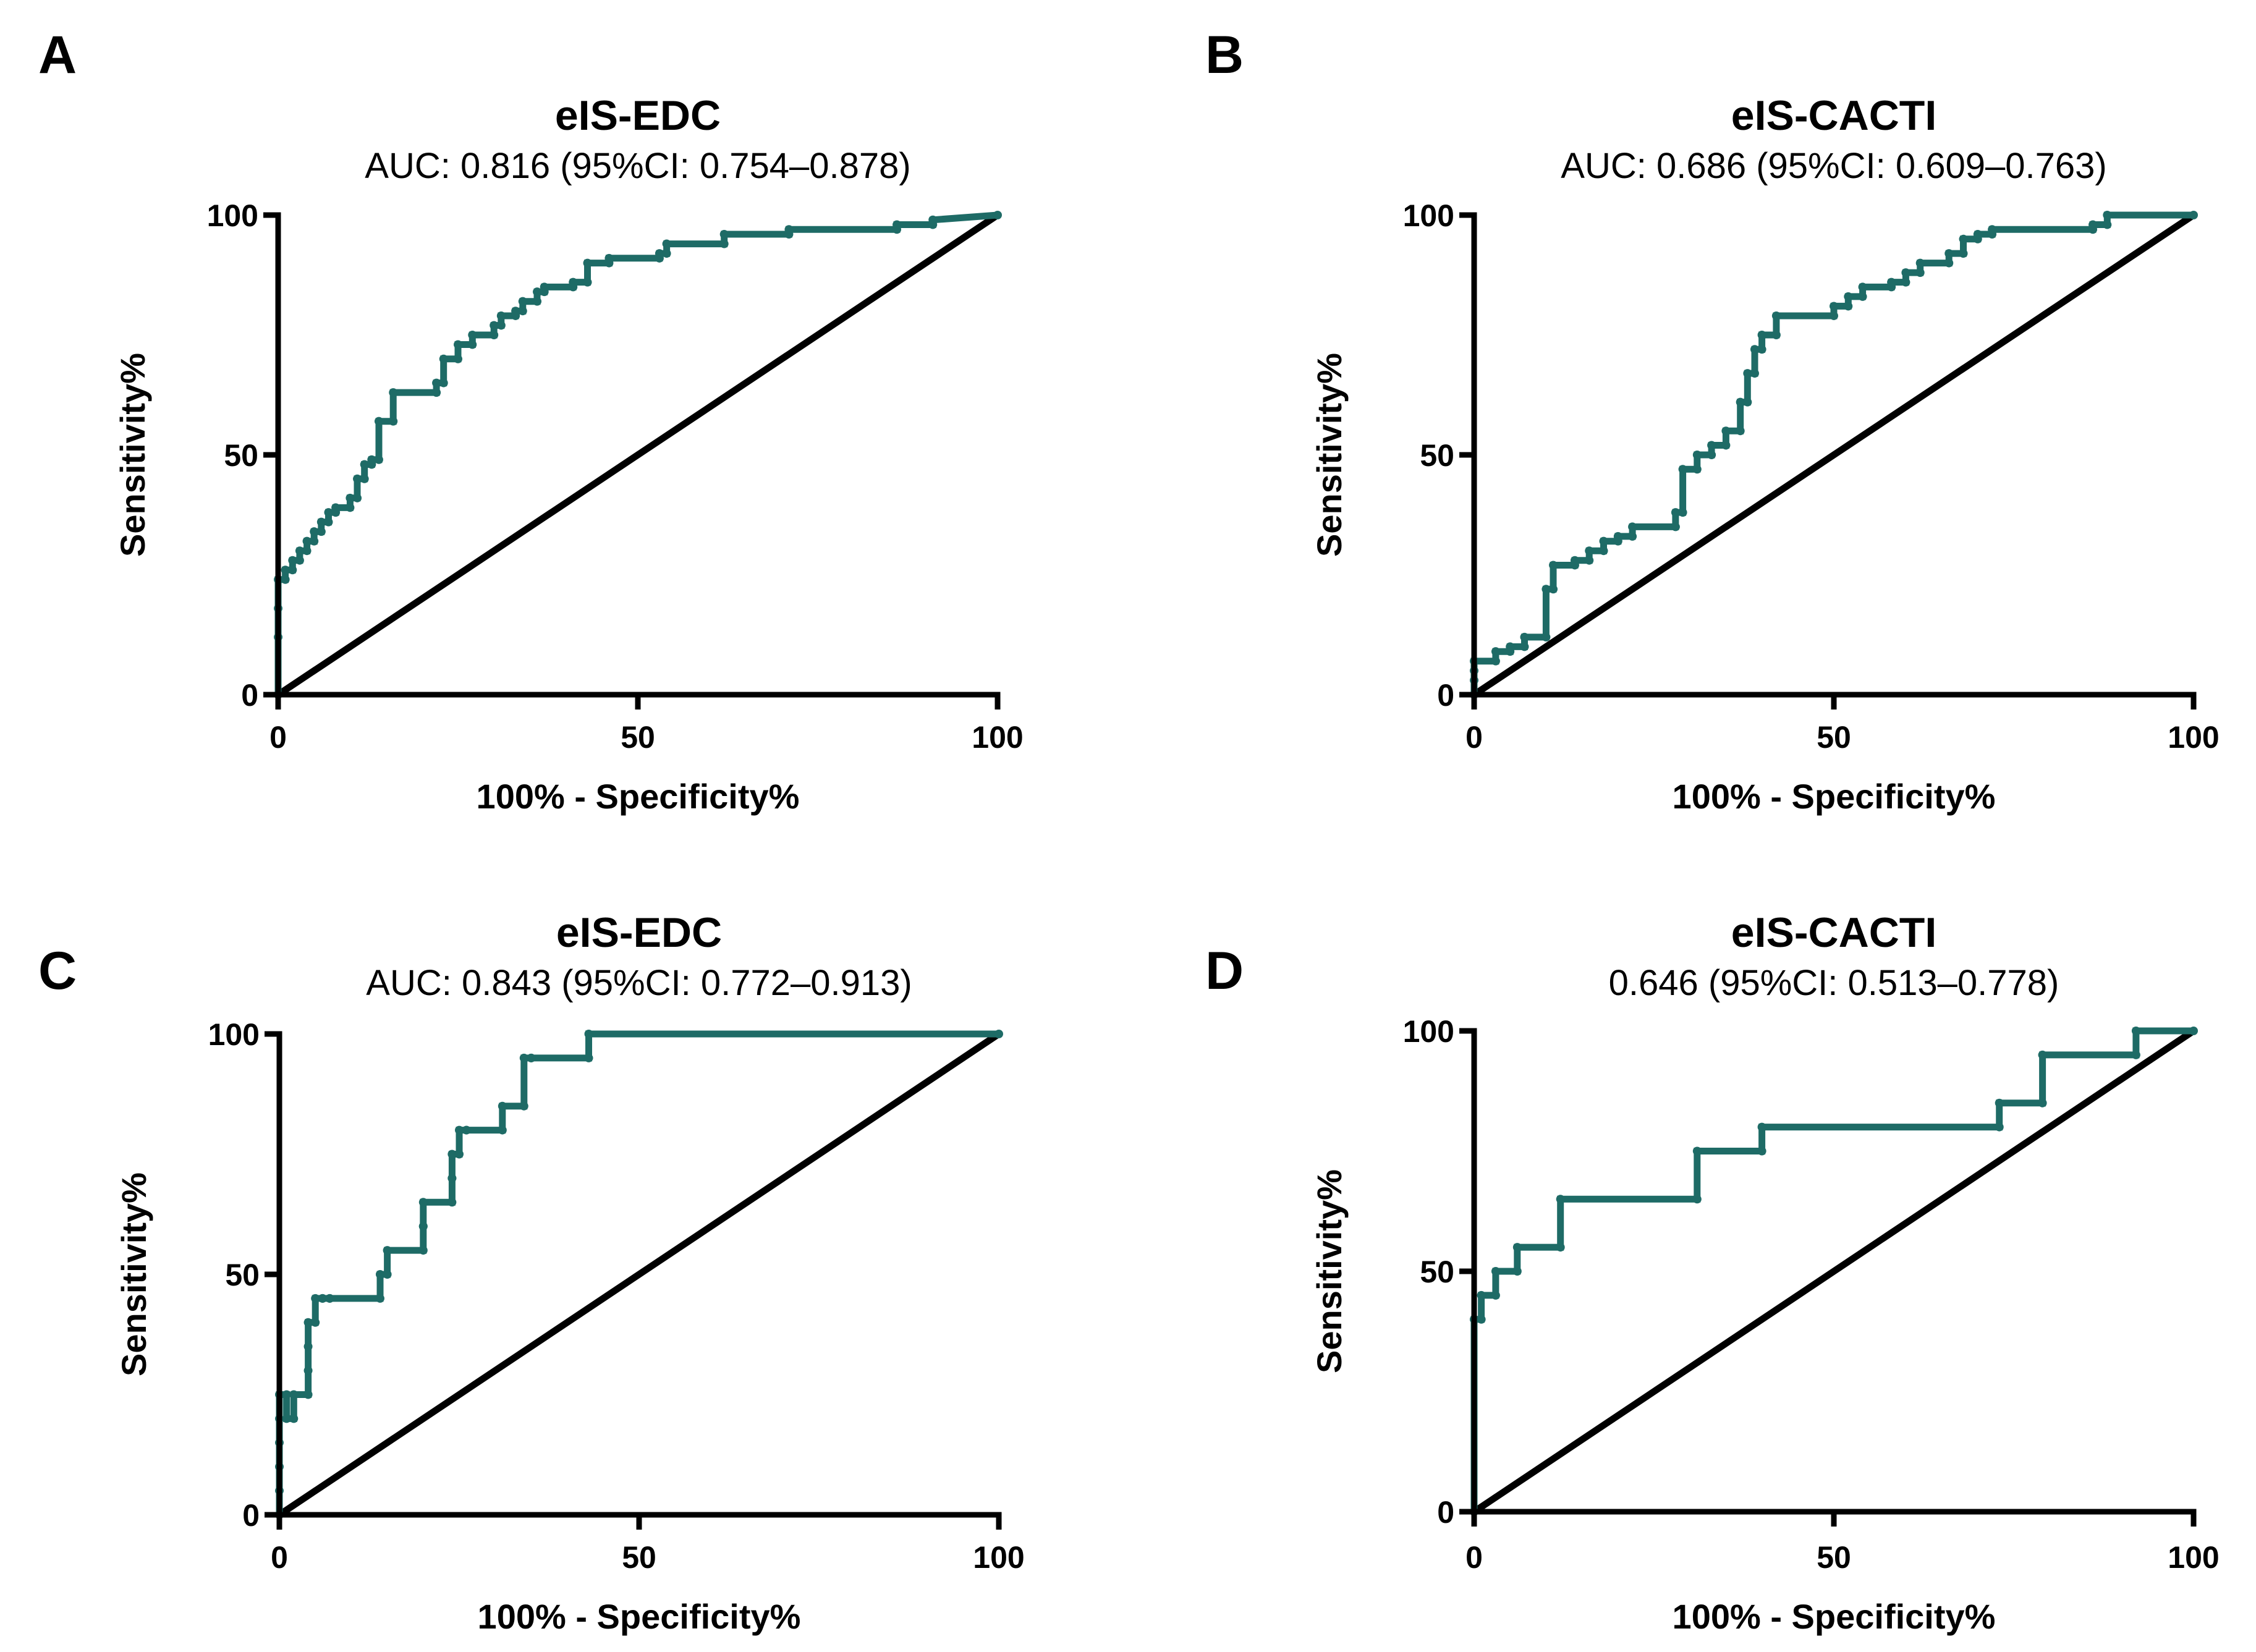 The image size is (2256, 1652). Describe the element at coordinates (639, 1557) in the screenshot. I see `x-tick-label-c-50: 50` at that location.